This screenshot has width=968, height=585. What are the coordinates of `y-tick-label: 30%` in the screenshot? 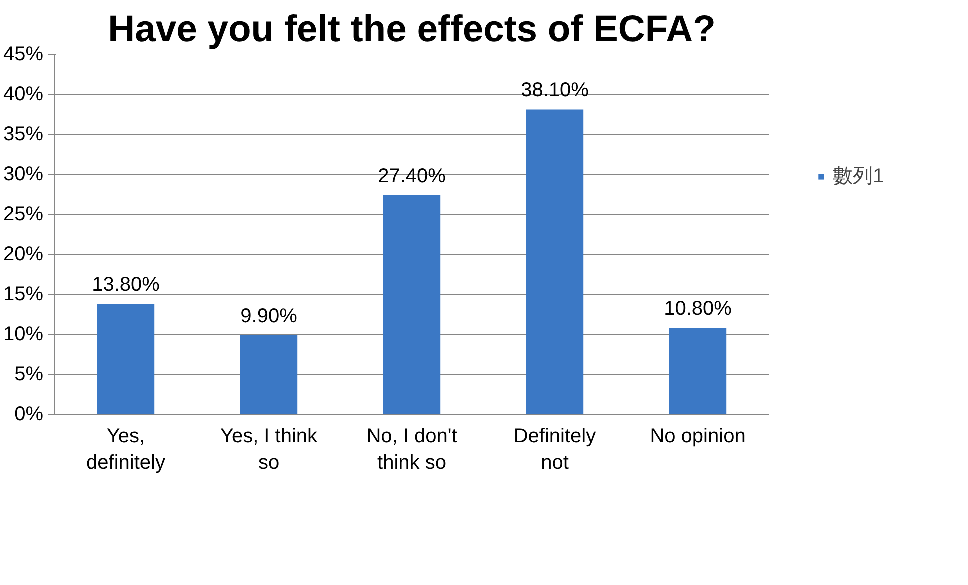 It's located at (23, 175).